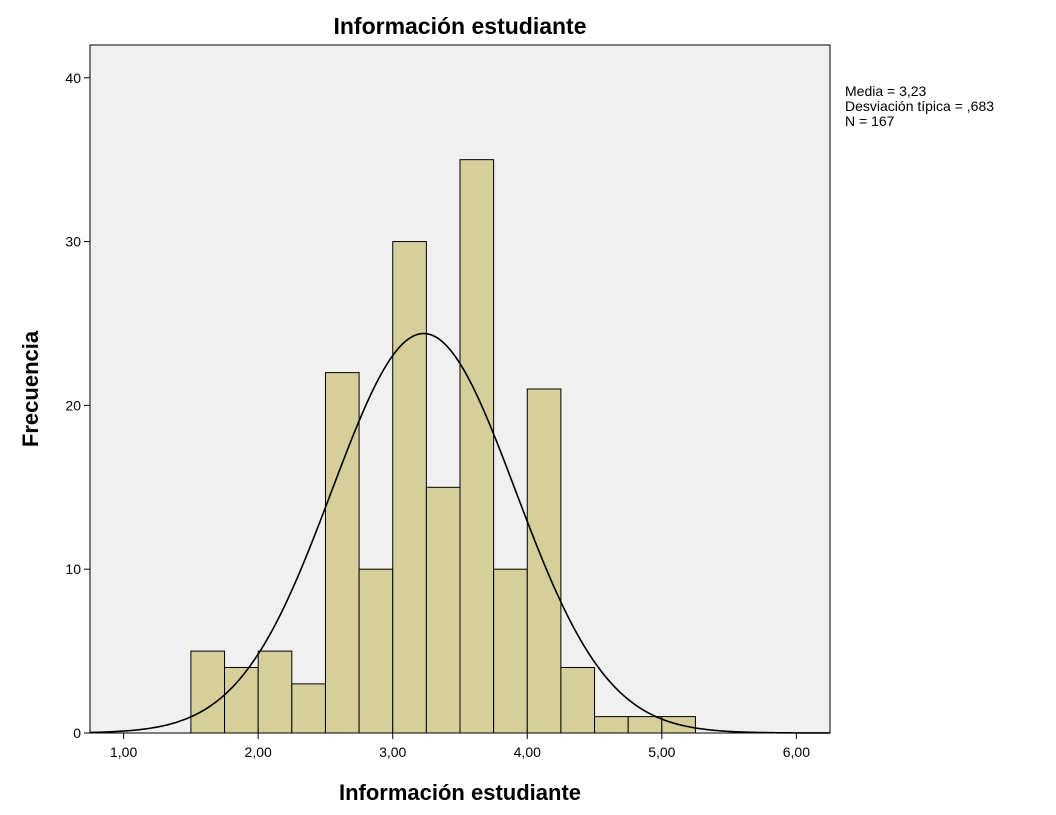 The image size is (1056, 815). I want to click on y-tick-label: 40, so click(73, 78).